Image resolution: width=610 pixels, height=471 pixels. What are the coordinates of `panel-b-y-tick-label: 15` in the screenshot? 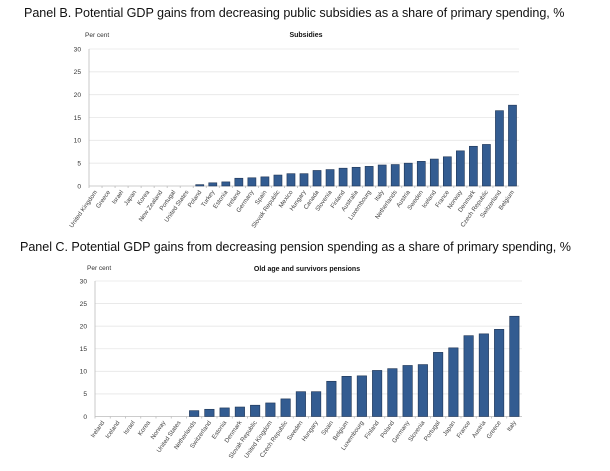 It's located at (78, 118).